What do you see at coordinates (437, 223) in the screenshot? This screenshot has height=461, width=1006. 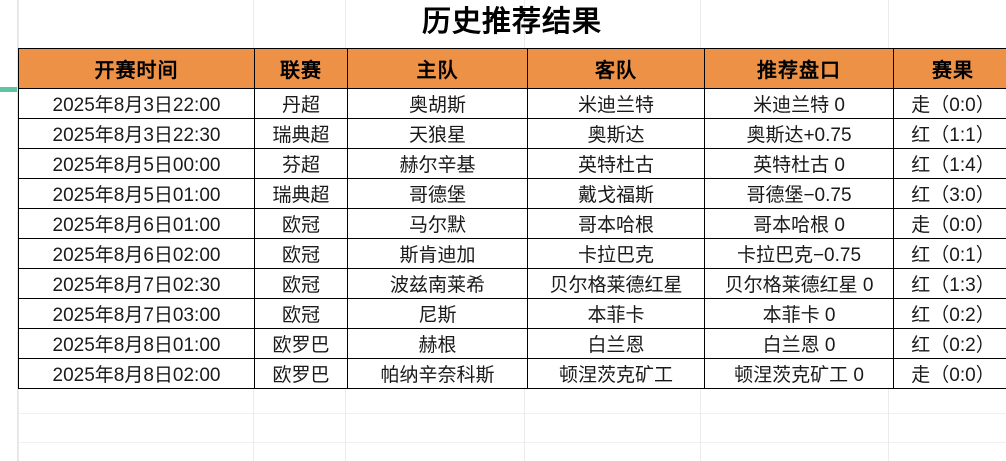 I see `cell-home: 马尔默` at bounding box center [437, 223].